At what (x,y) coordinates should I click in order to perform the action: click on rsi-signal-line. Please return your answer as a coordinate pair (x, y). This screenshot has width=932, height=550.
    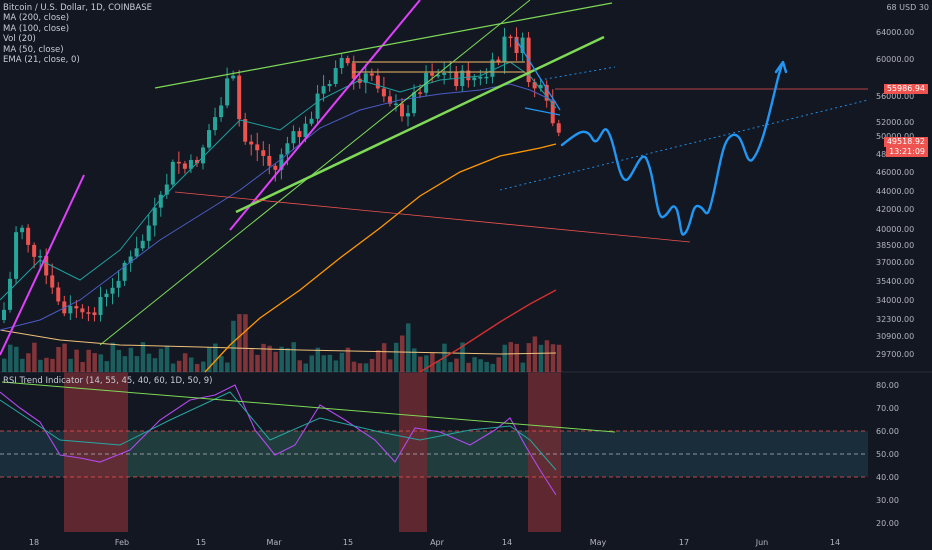
    Looking at the image, I should click on (278, 431).